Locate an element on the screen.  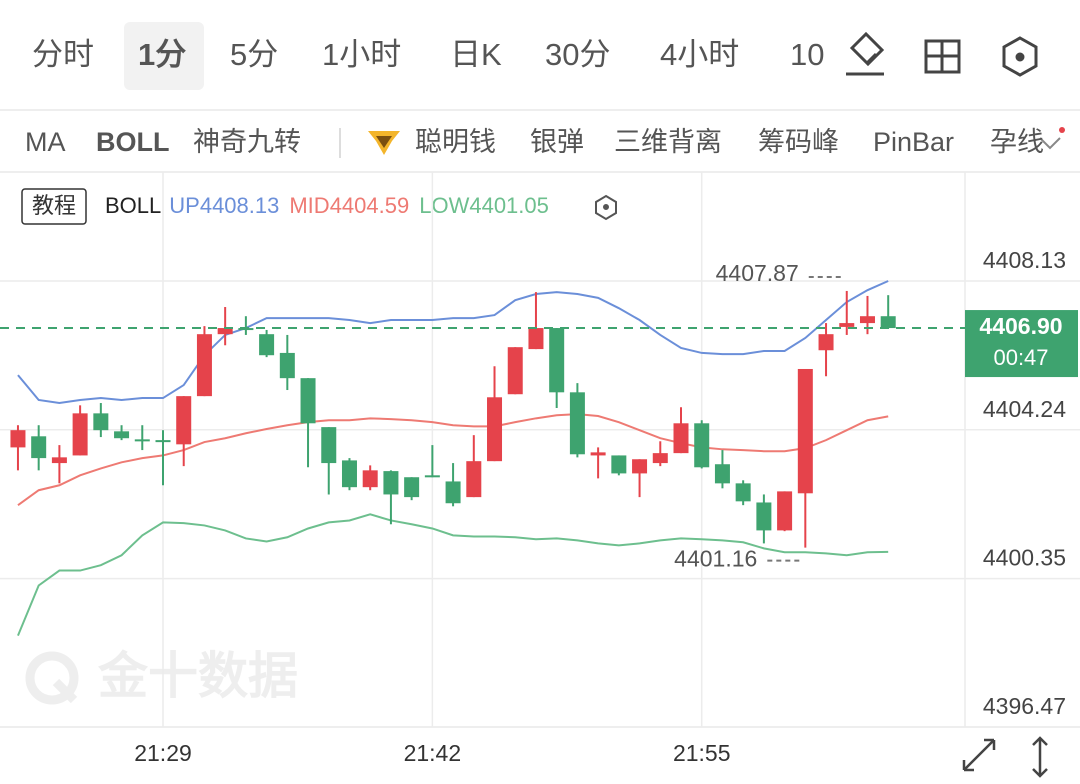
legend-name: LOW is located at coordinates (444, 205).